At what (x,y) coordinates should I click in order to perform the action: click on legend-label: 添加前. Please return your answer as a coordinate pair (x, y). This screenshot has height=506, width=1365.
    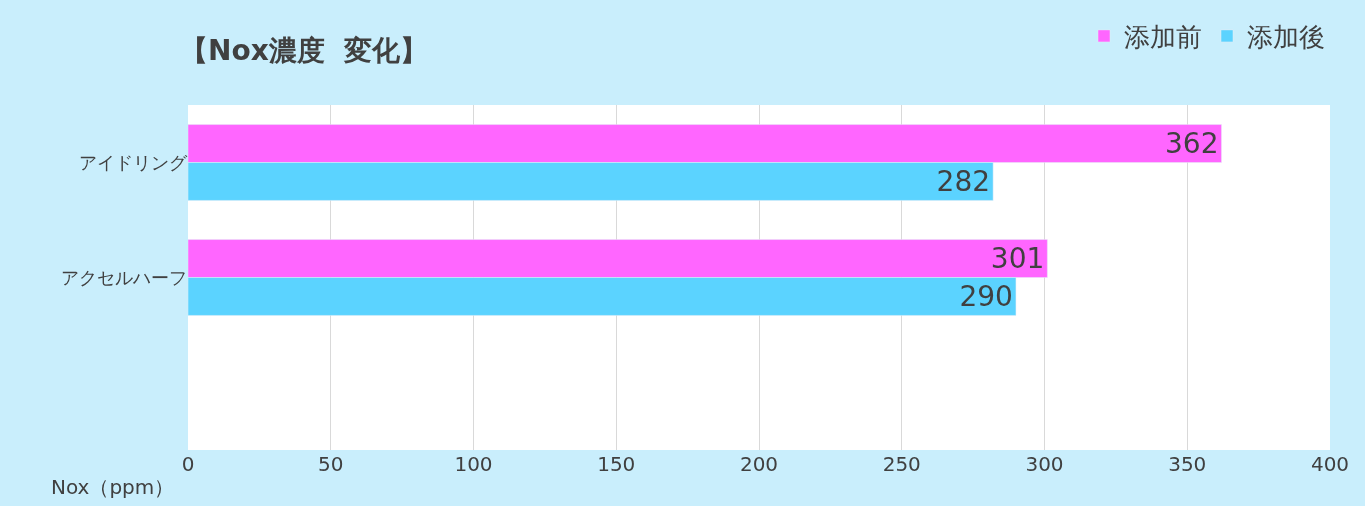
    Looking at the image, I should click on (1163, 37).